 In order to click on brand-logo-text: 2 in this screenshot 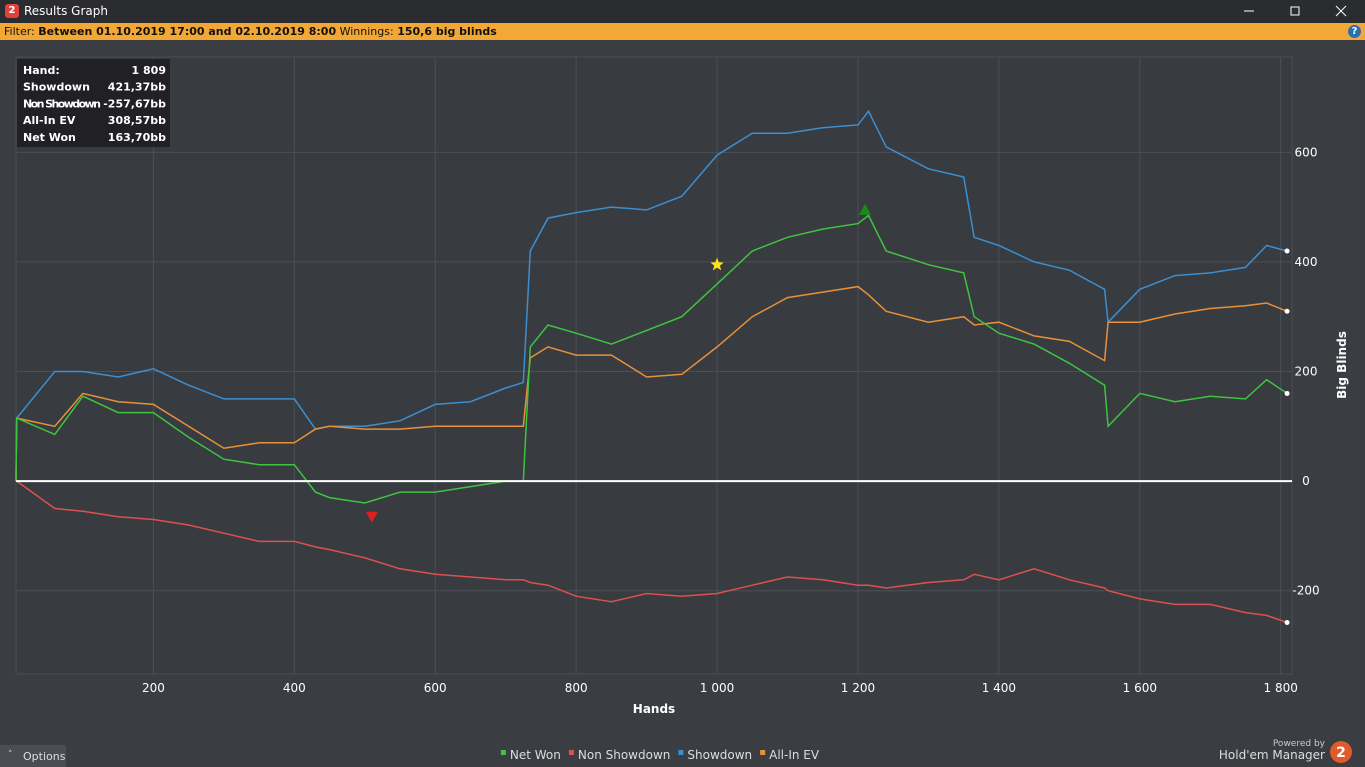, I will do `click(1341, 753)`.